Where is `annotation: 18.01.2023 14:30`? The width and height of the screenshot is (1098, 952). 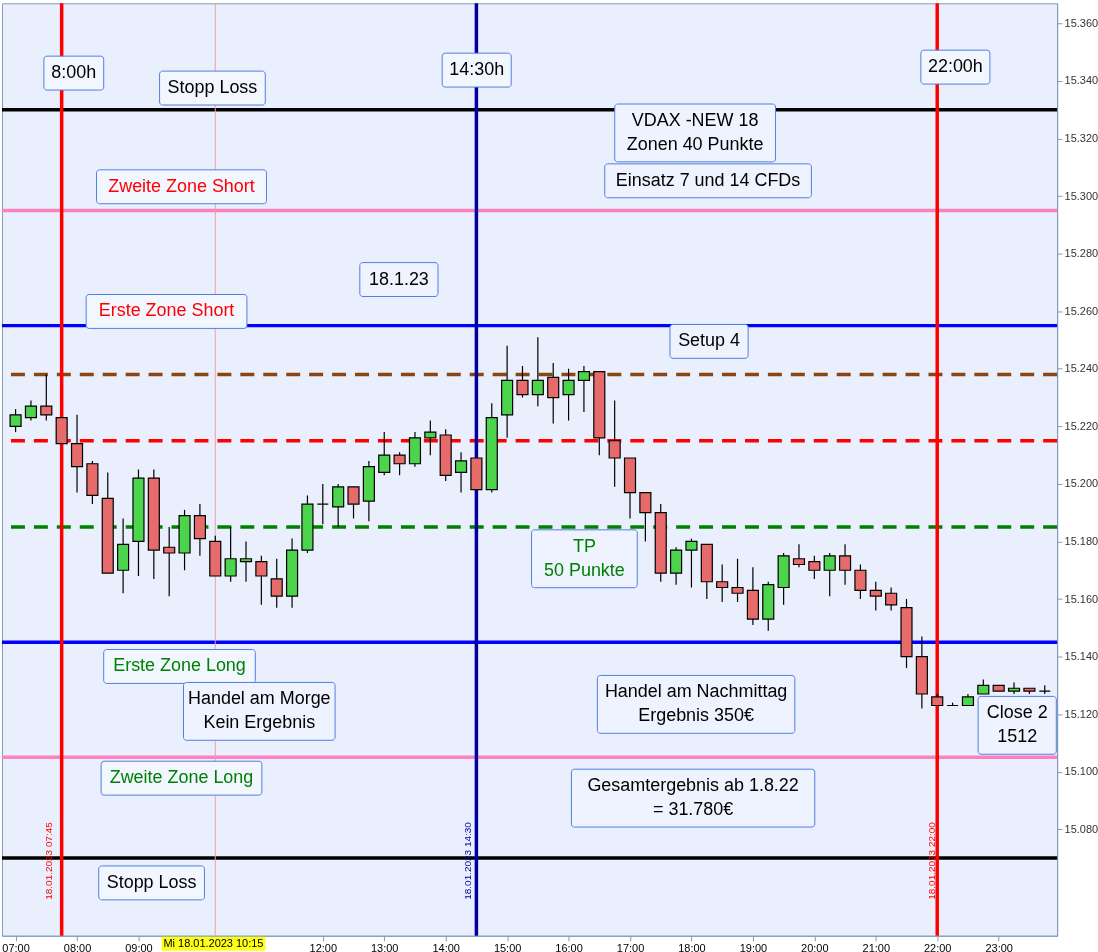 annotation: 18.01.2023 14:30 is located at coordinates (467, 860).